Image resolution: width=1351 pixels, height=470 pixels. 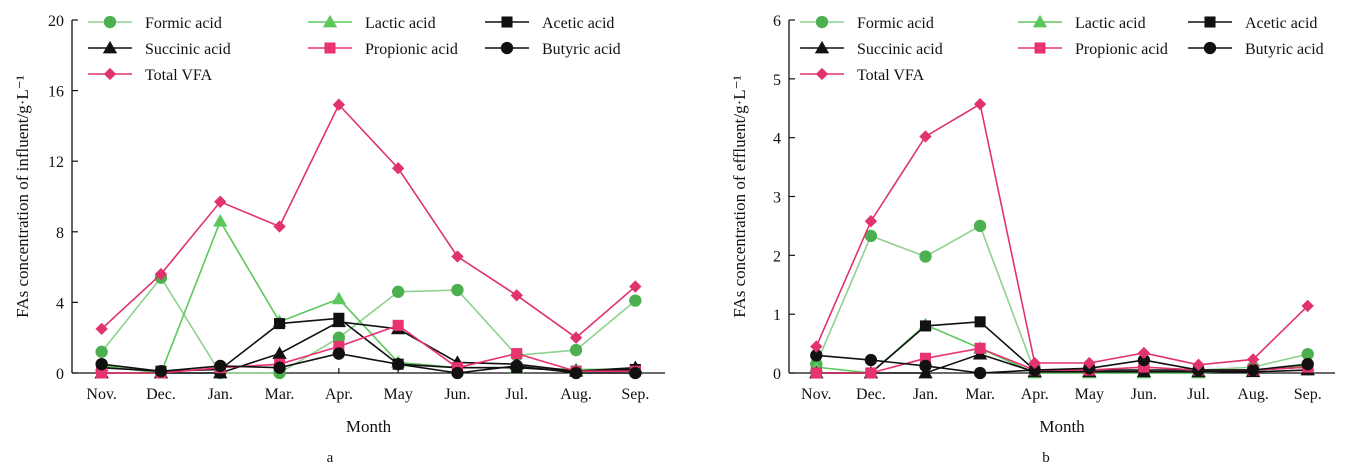 What do you see at coordinates (891, 75) in the screenshot?
I see `legend-label: Total VFA` at bounding box center [891, 75].